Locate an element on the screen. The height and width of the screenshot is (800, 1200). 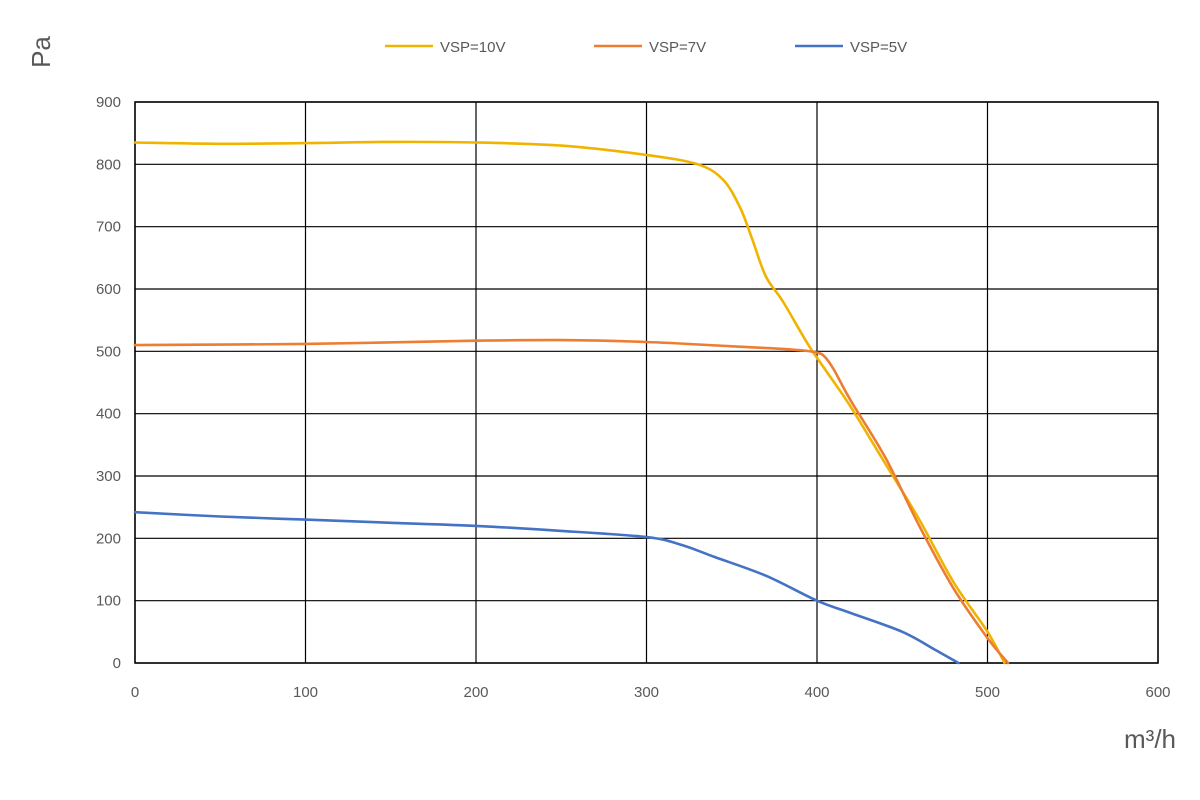
x-axis-ticks: 0 100 200 300 400 500 600 is located at coordinates (651, 692).